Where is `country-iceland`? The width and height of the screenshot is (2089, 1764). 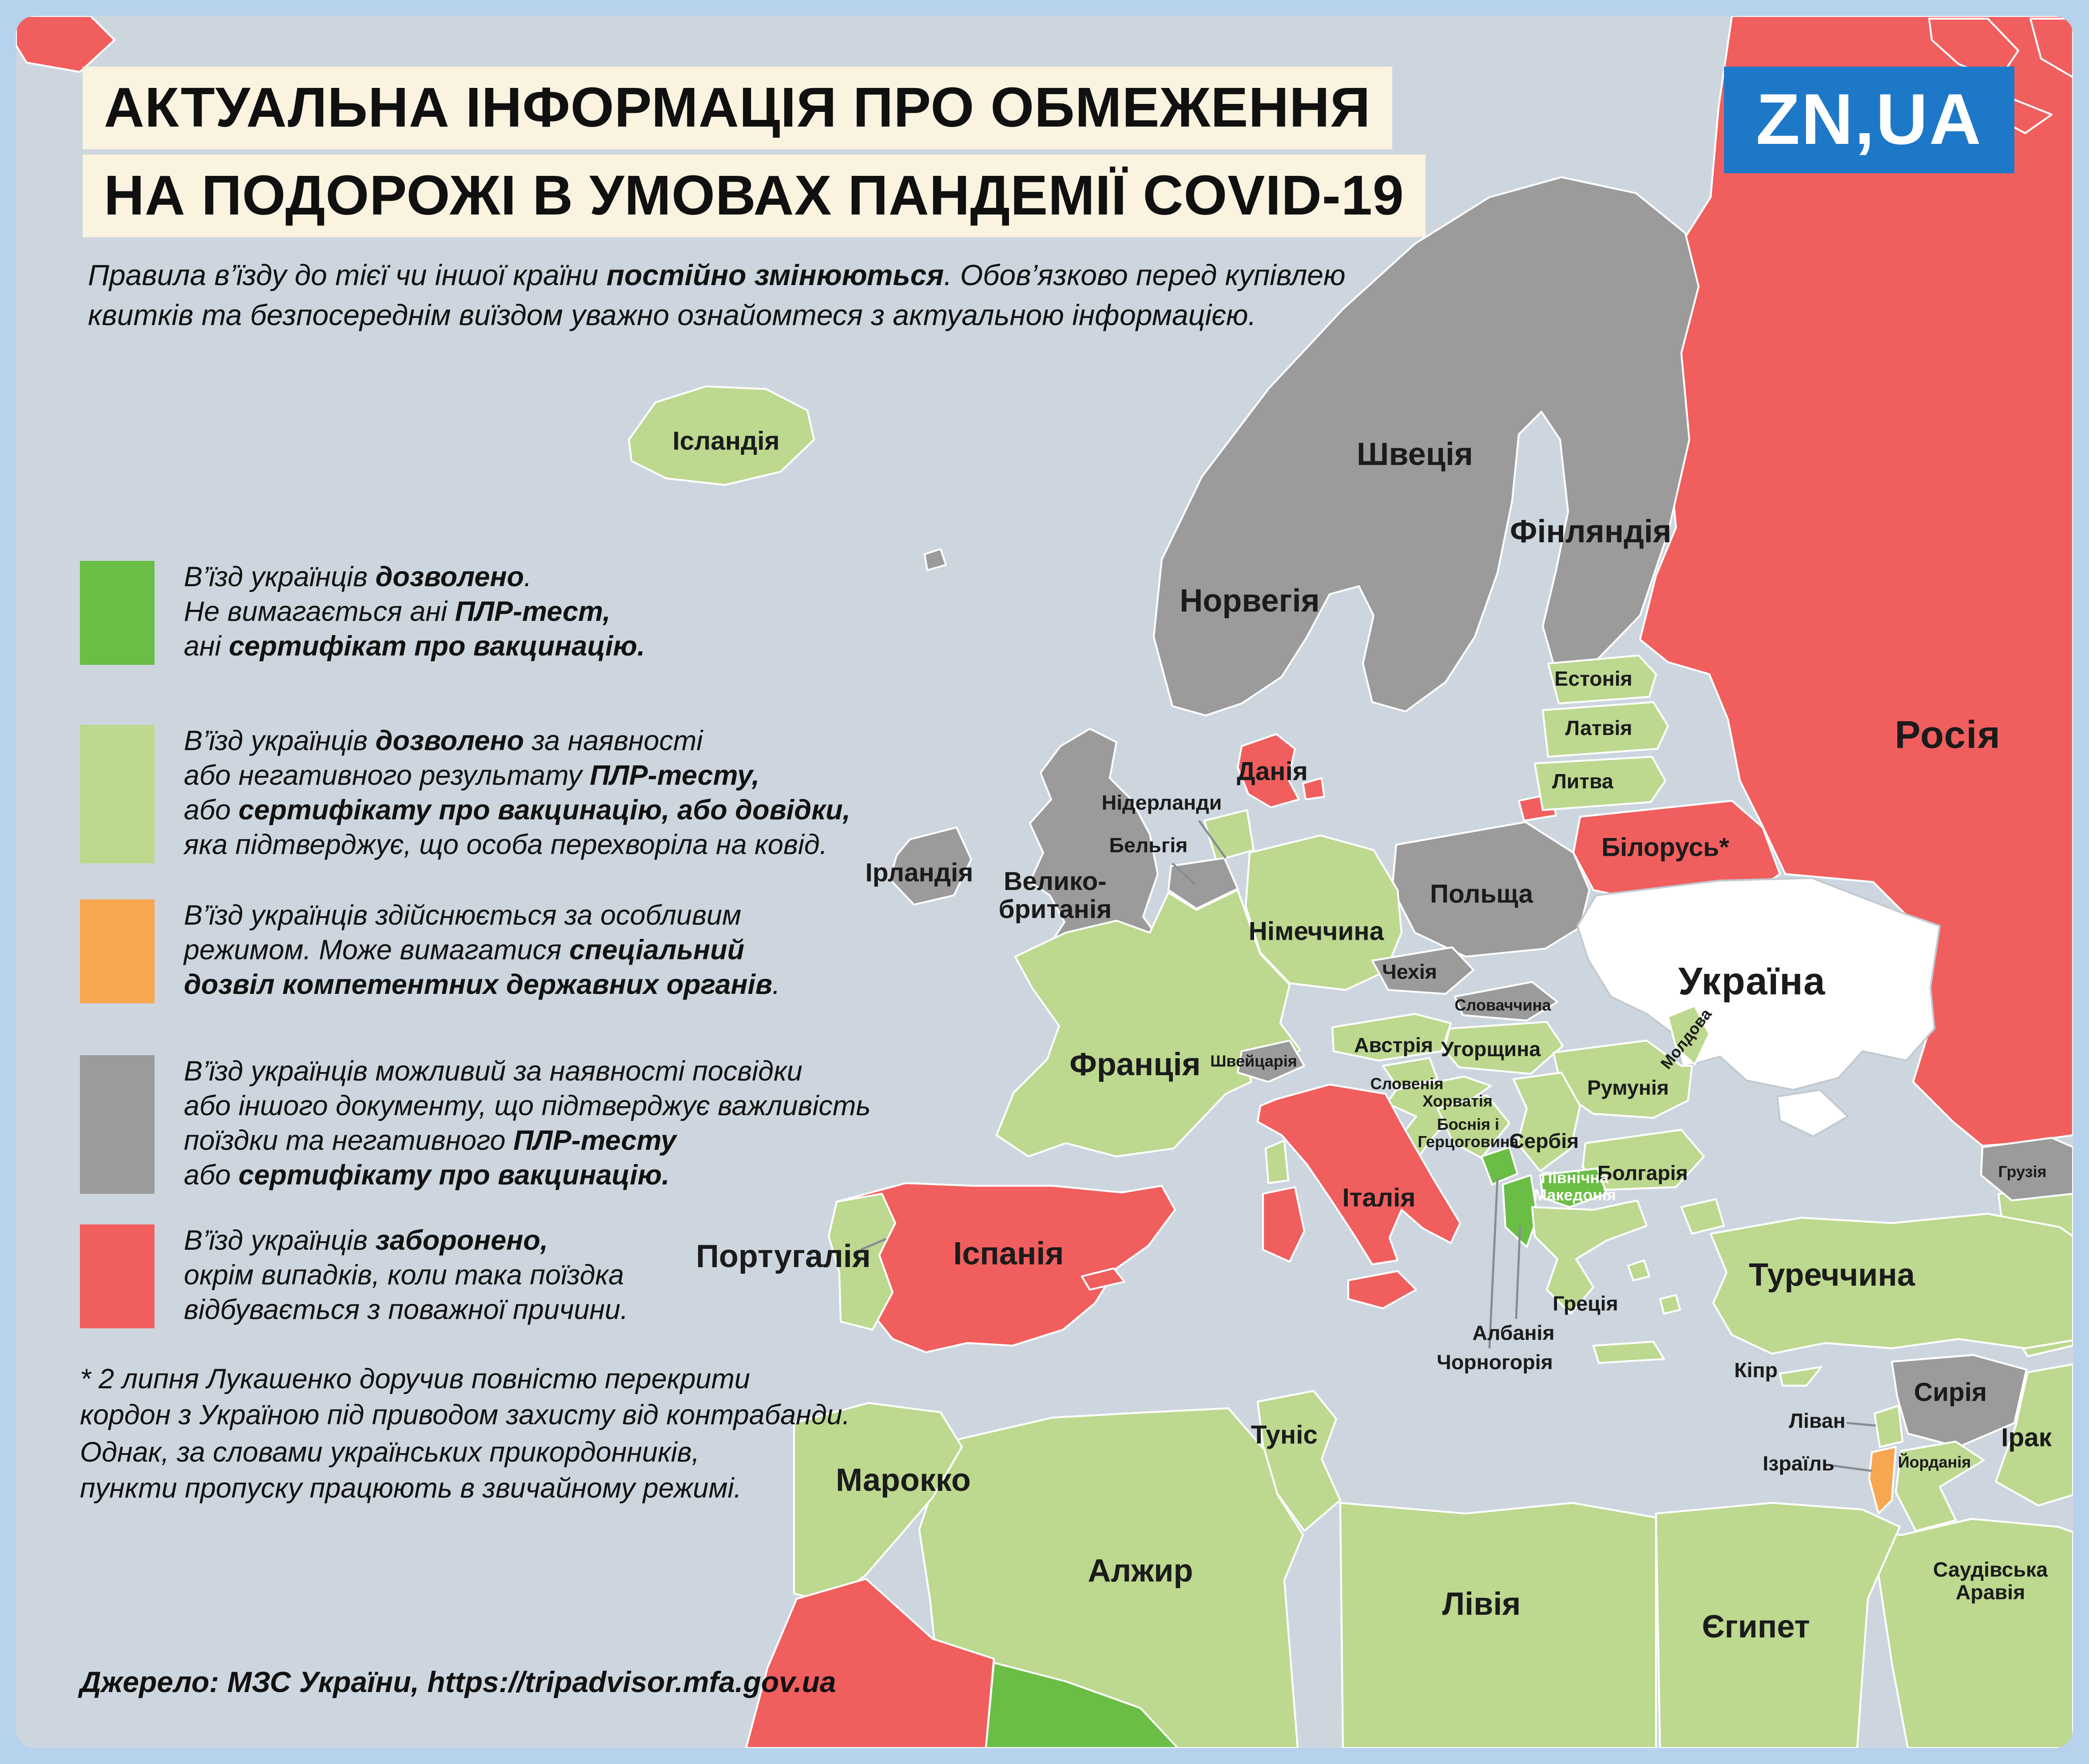 country-iceland is located at coordinates (721, 435).